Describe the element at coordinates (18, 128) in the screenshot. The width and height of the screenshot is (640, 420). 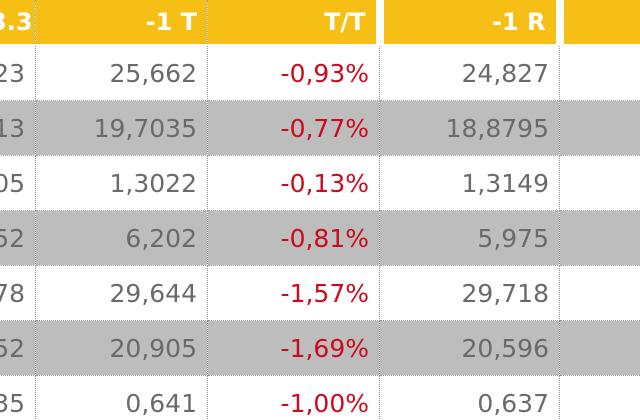
I see `cell-code: 13` at that location.